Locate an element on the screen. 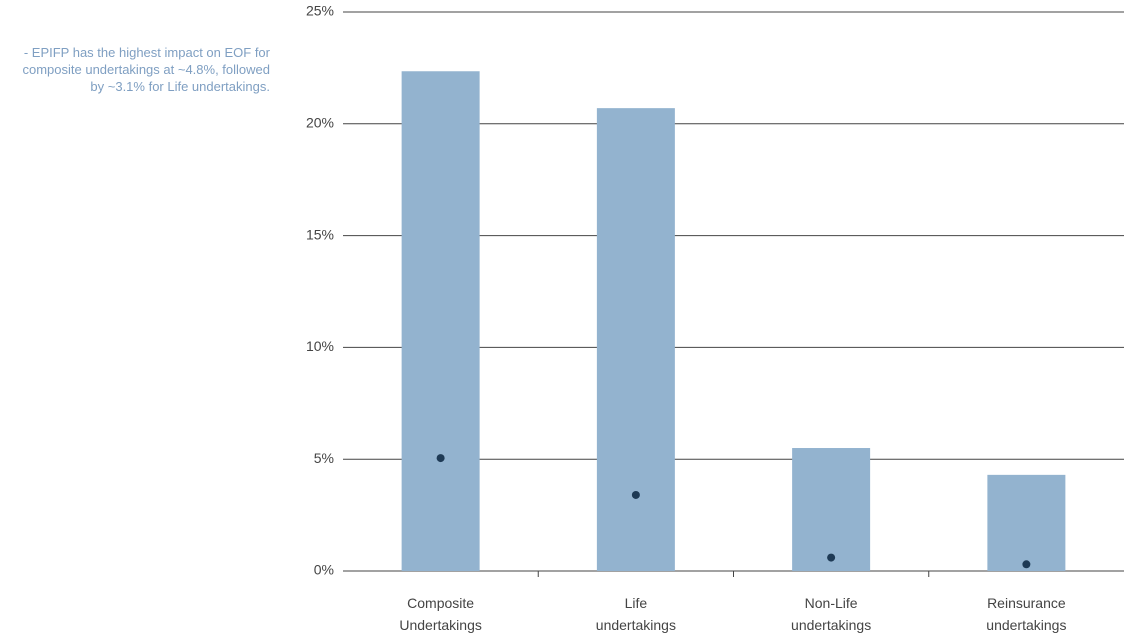 The height and width of the screenshot is (643, 1124). x-tick-label: Composite Undertakings is located at coordinates (440, 614).